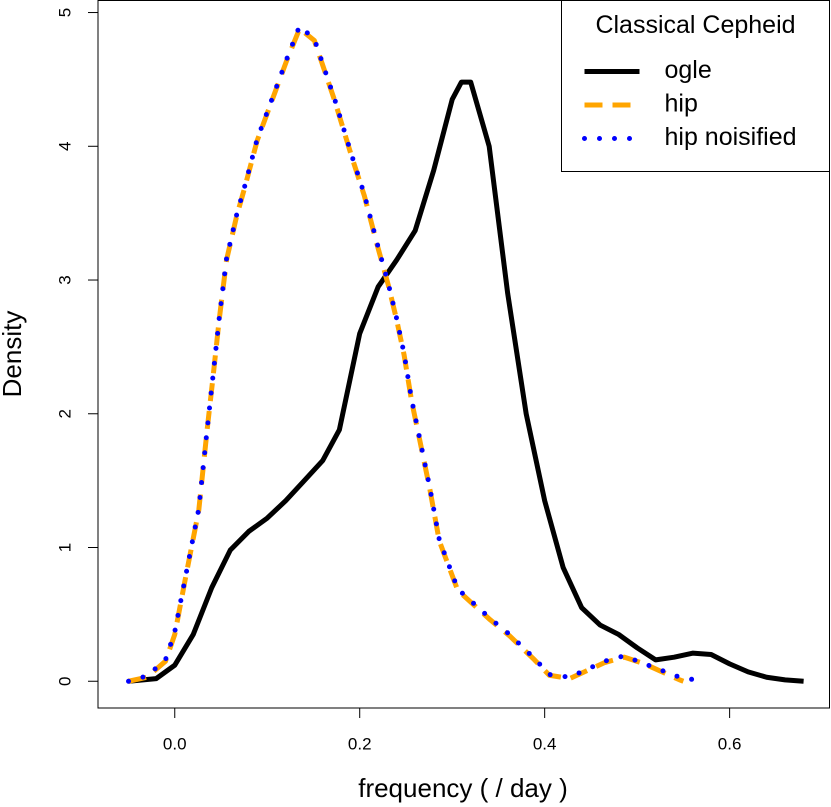  Describe the element at coordinates (64, 413) in the screenshot. I see `y-tick-label: 2` at that location.